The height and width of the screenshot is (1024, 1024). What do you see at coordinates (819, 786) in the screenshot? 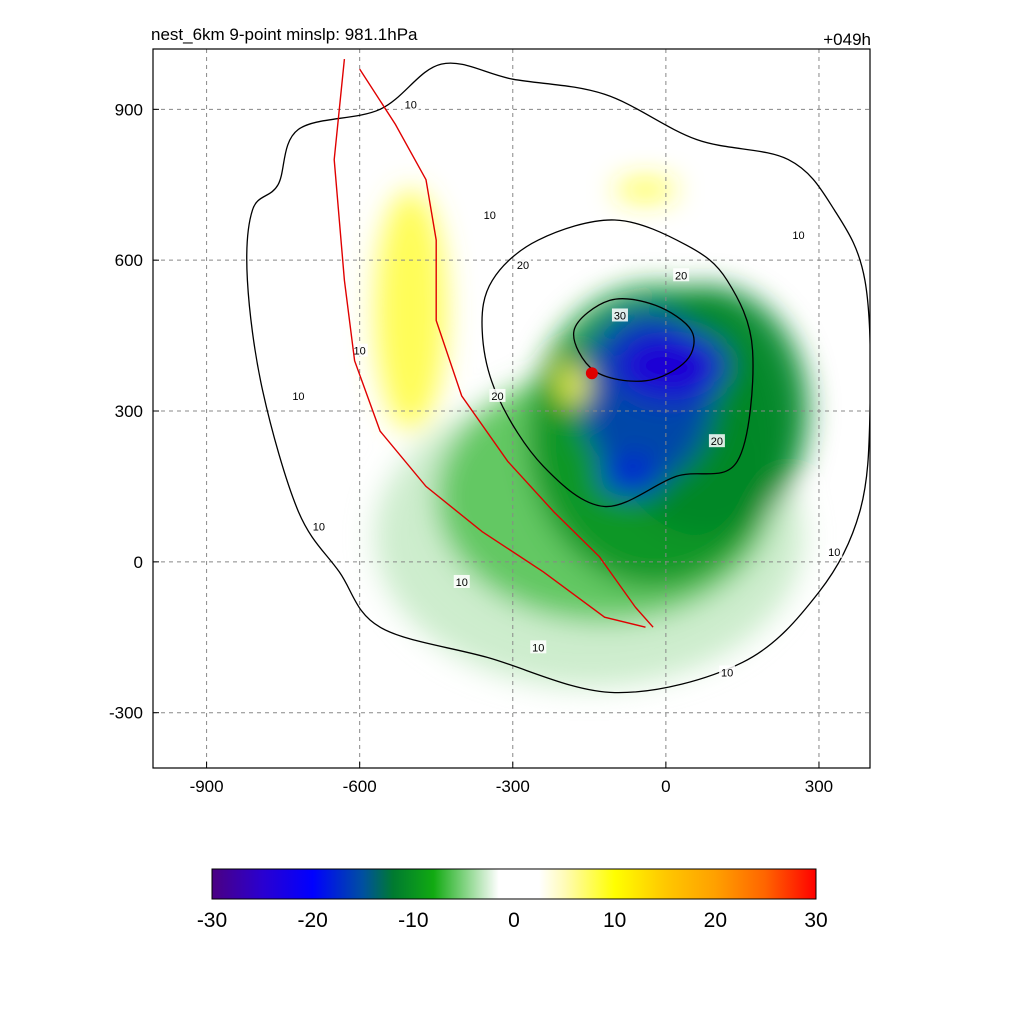
I see `x-tick-label: 300` at bounding box center [819, 786].